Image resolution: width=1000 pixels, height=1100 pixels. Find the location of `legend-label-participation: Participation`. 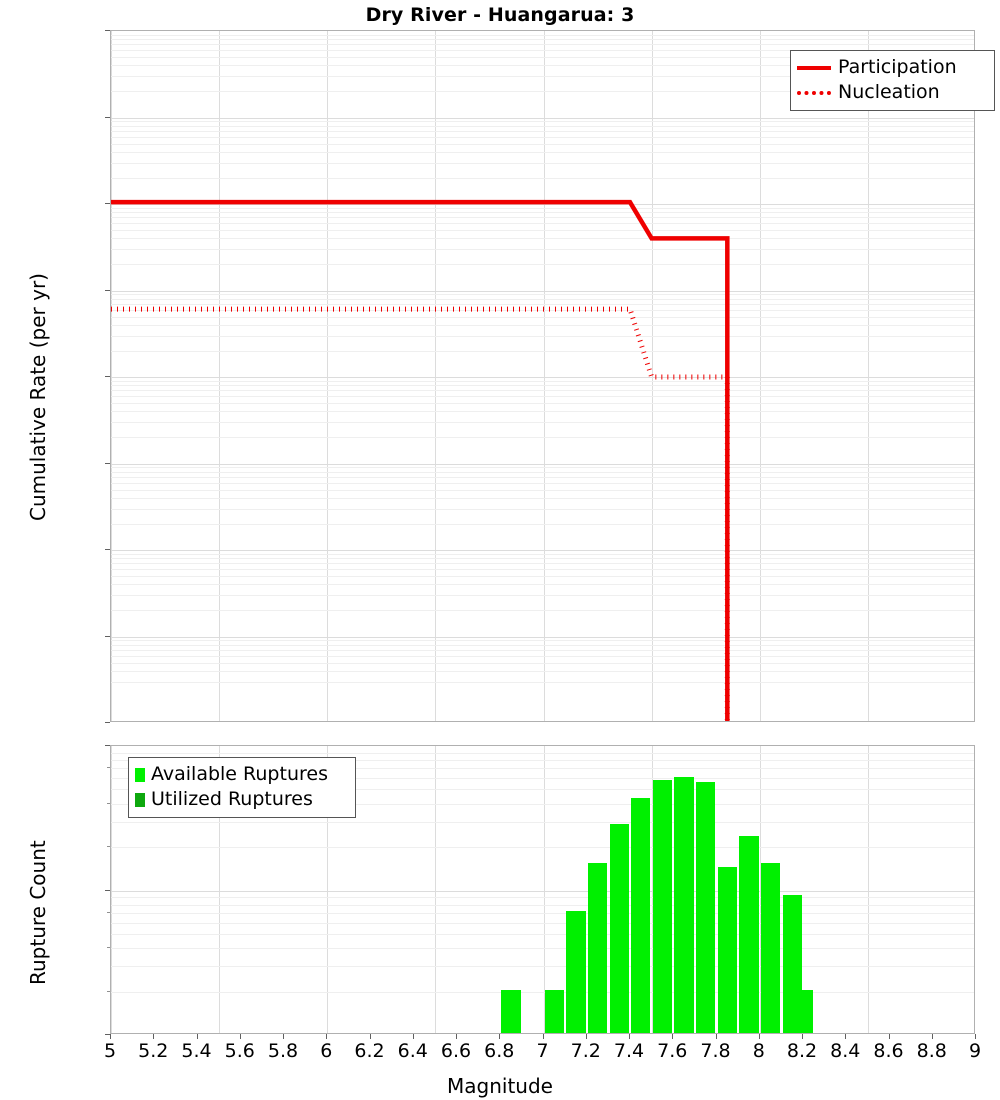

legend-label-participation: Participation is located at coordinates (897, 67).